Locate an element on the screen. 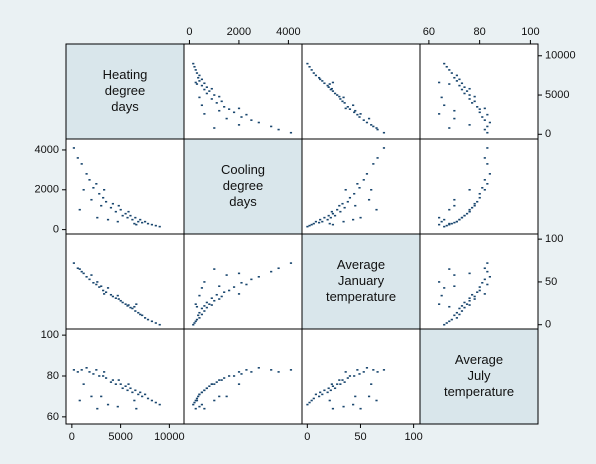  x-tick-label: 10000 is located at coordinates (169, 437).